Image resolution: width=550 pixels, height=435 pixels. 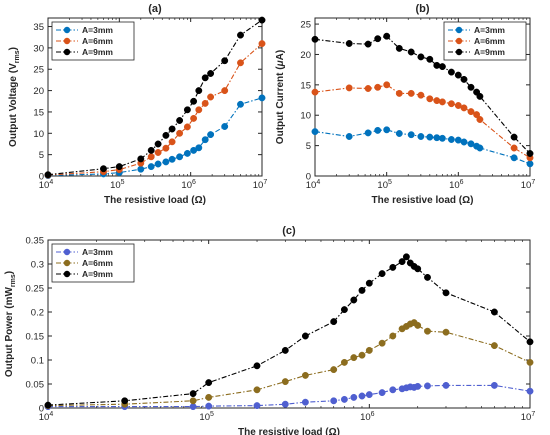 What do you see at coordinates (38, 134) in the screenshot?
I see `y-tick-label: 10` at bounding box center [38, 134].